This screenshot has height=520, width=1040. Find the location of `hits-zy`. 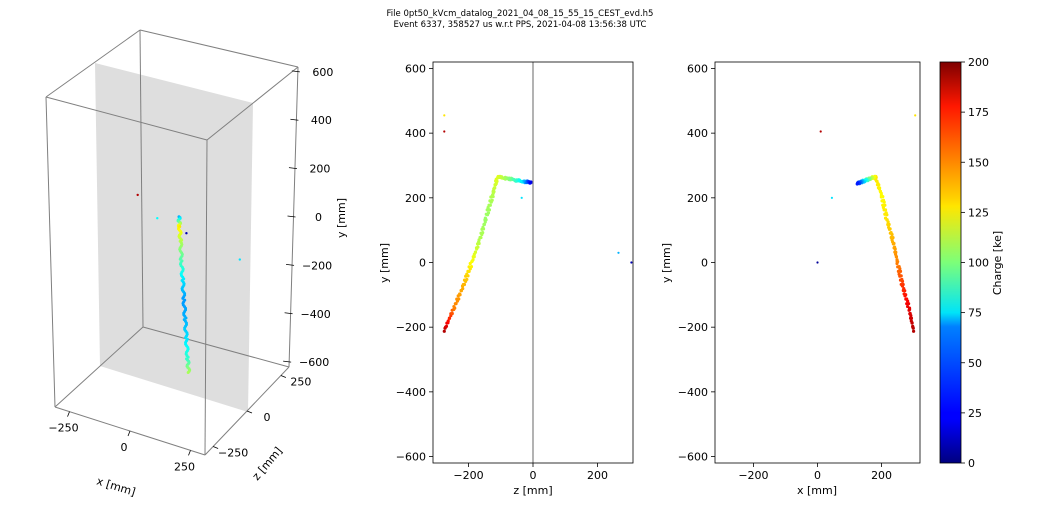

hits-zy is located at coordinates (537, 223).